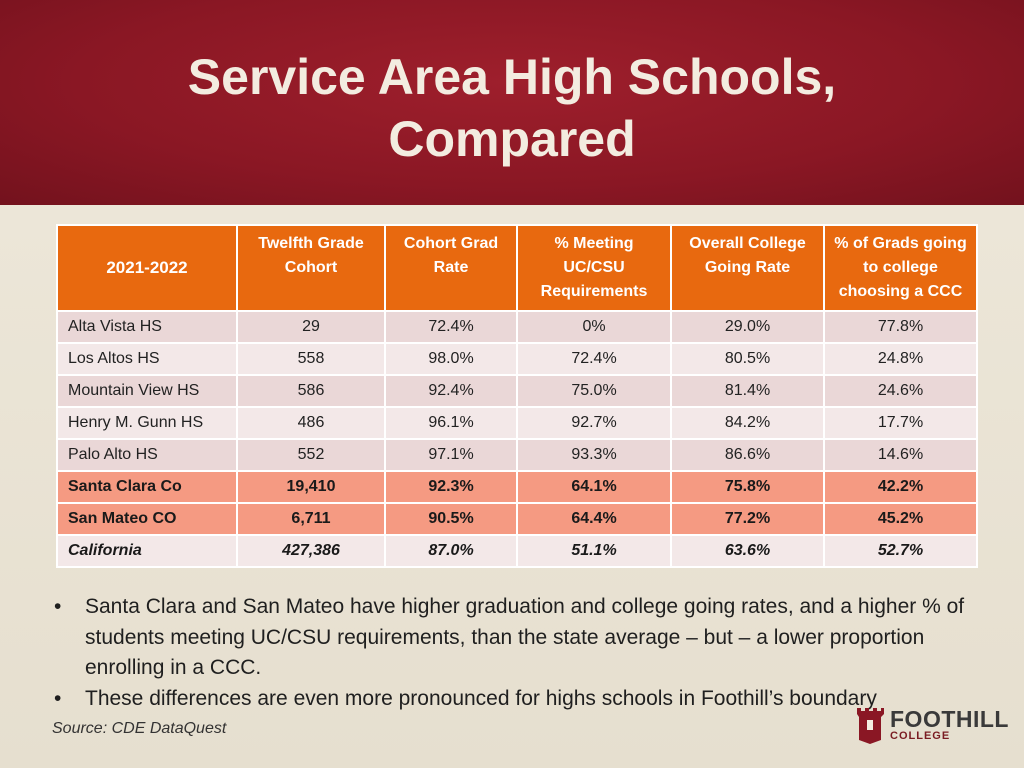 The width and height of the screenshot is (1024, 768). Describe the element at coordinates (451, 391) in the screenshot. I see `table-cell: 92.4%` at that location.